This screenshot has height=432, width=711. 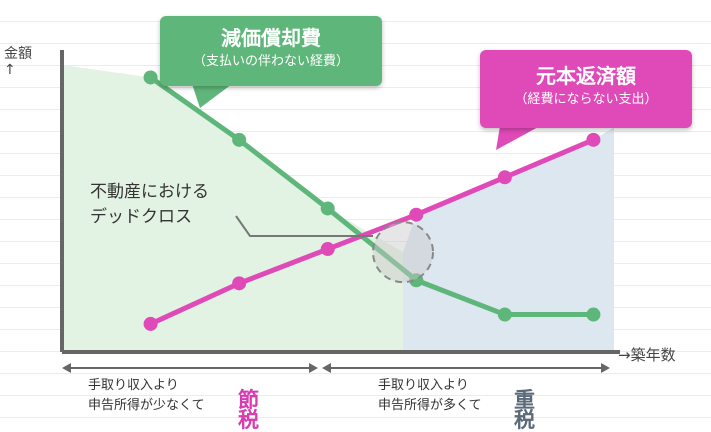 I want to click on depreciation-subtitle: （支払いの伴わない経費）, so click(x=270, y=61).